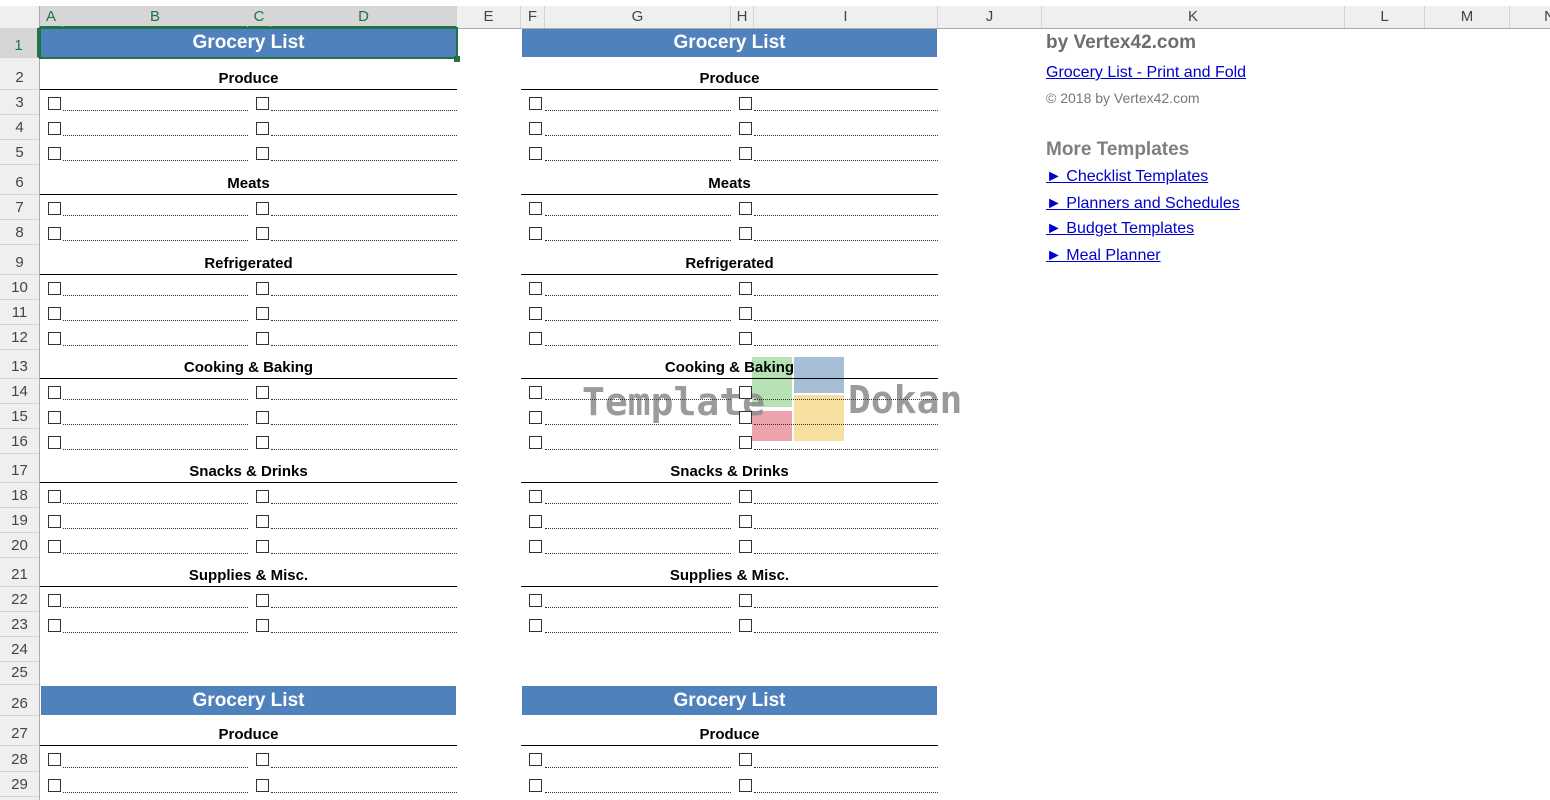  Describe the element at coordinates (19, 232) in the screenshot. I see `row-header-8: 8` at that location.